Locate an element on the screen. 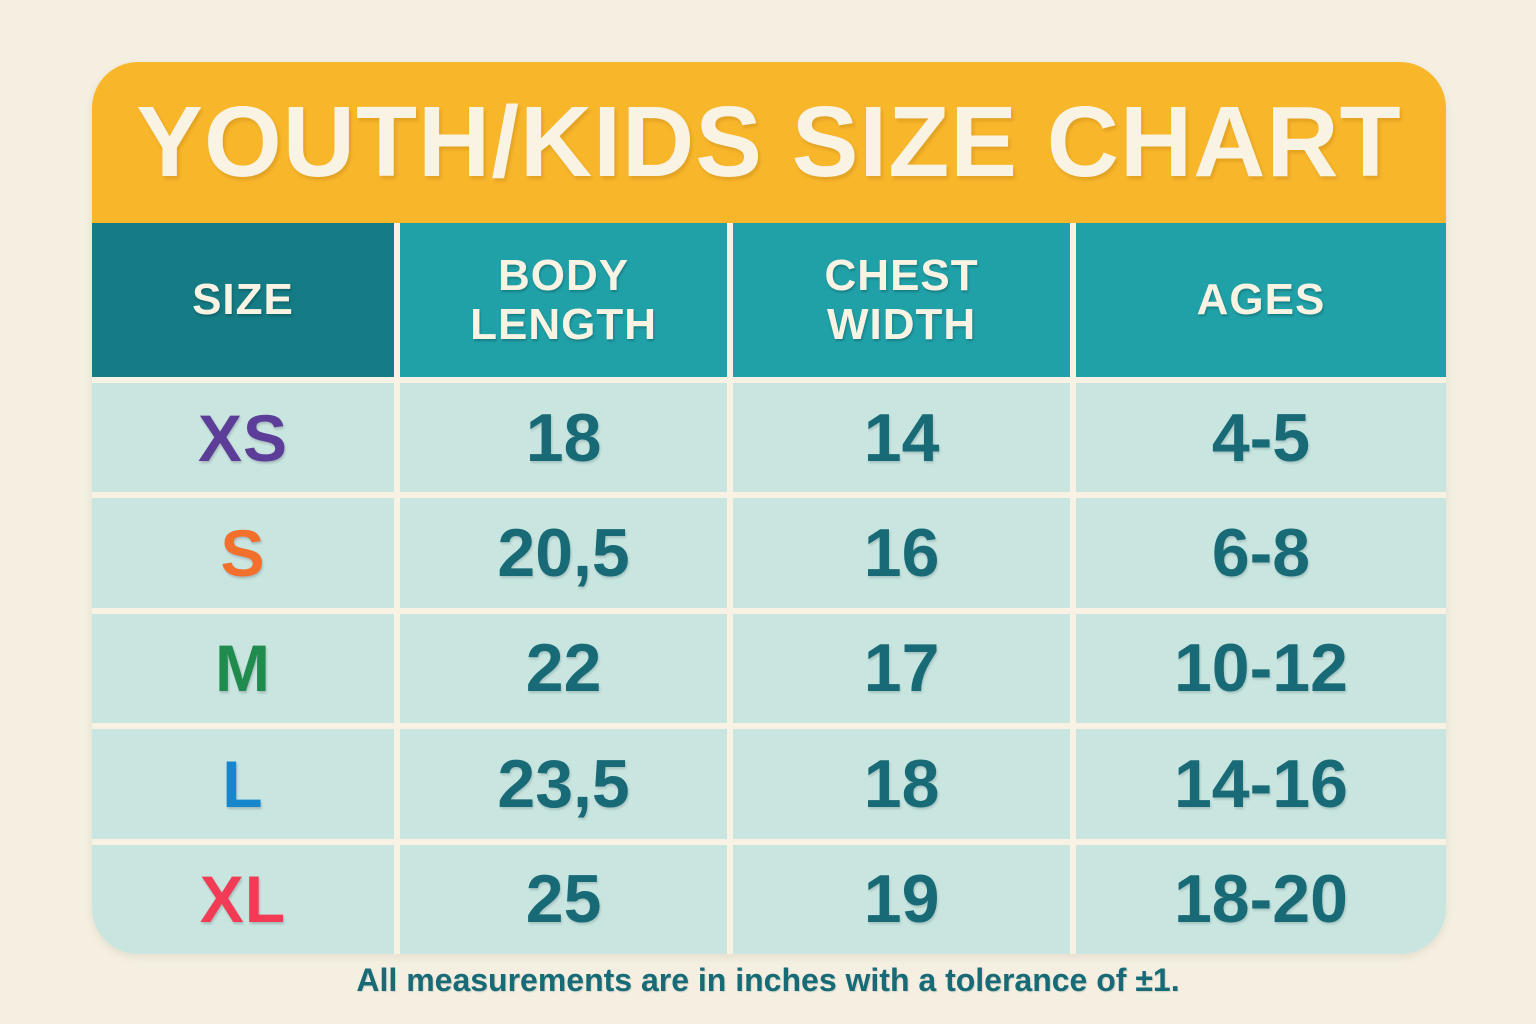 The width and height of the screenshot is (1536, 1024). chest-width-value: 19 is located at coordinates (901, 899).